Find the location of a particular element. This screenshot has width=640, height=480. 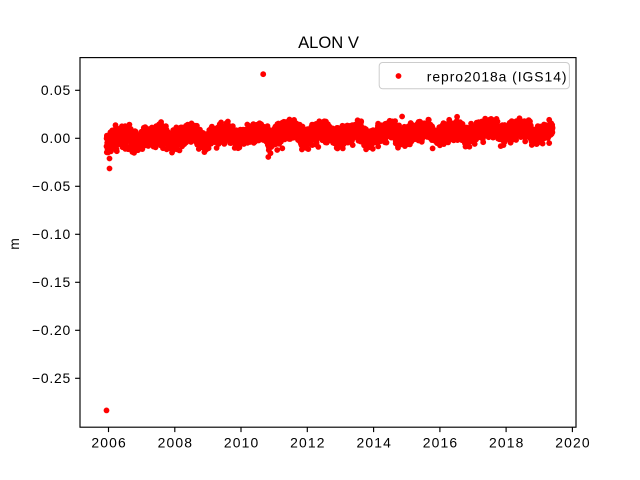

svg-text: −0.25 is located at coordinates (51, 378).